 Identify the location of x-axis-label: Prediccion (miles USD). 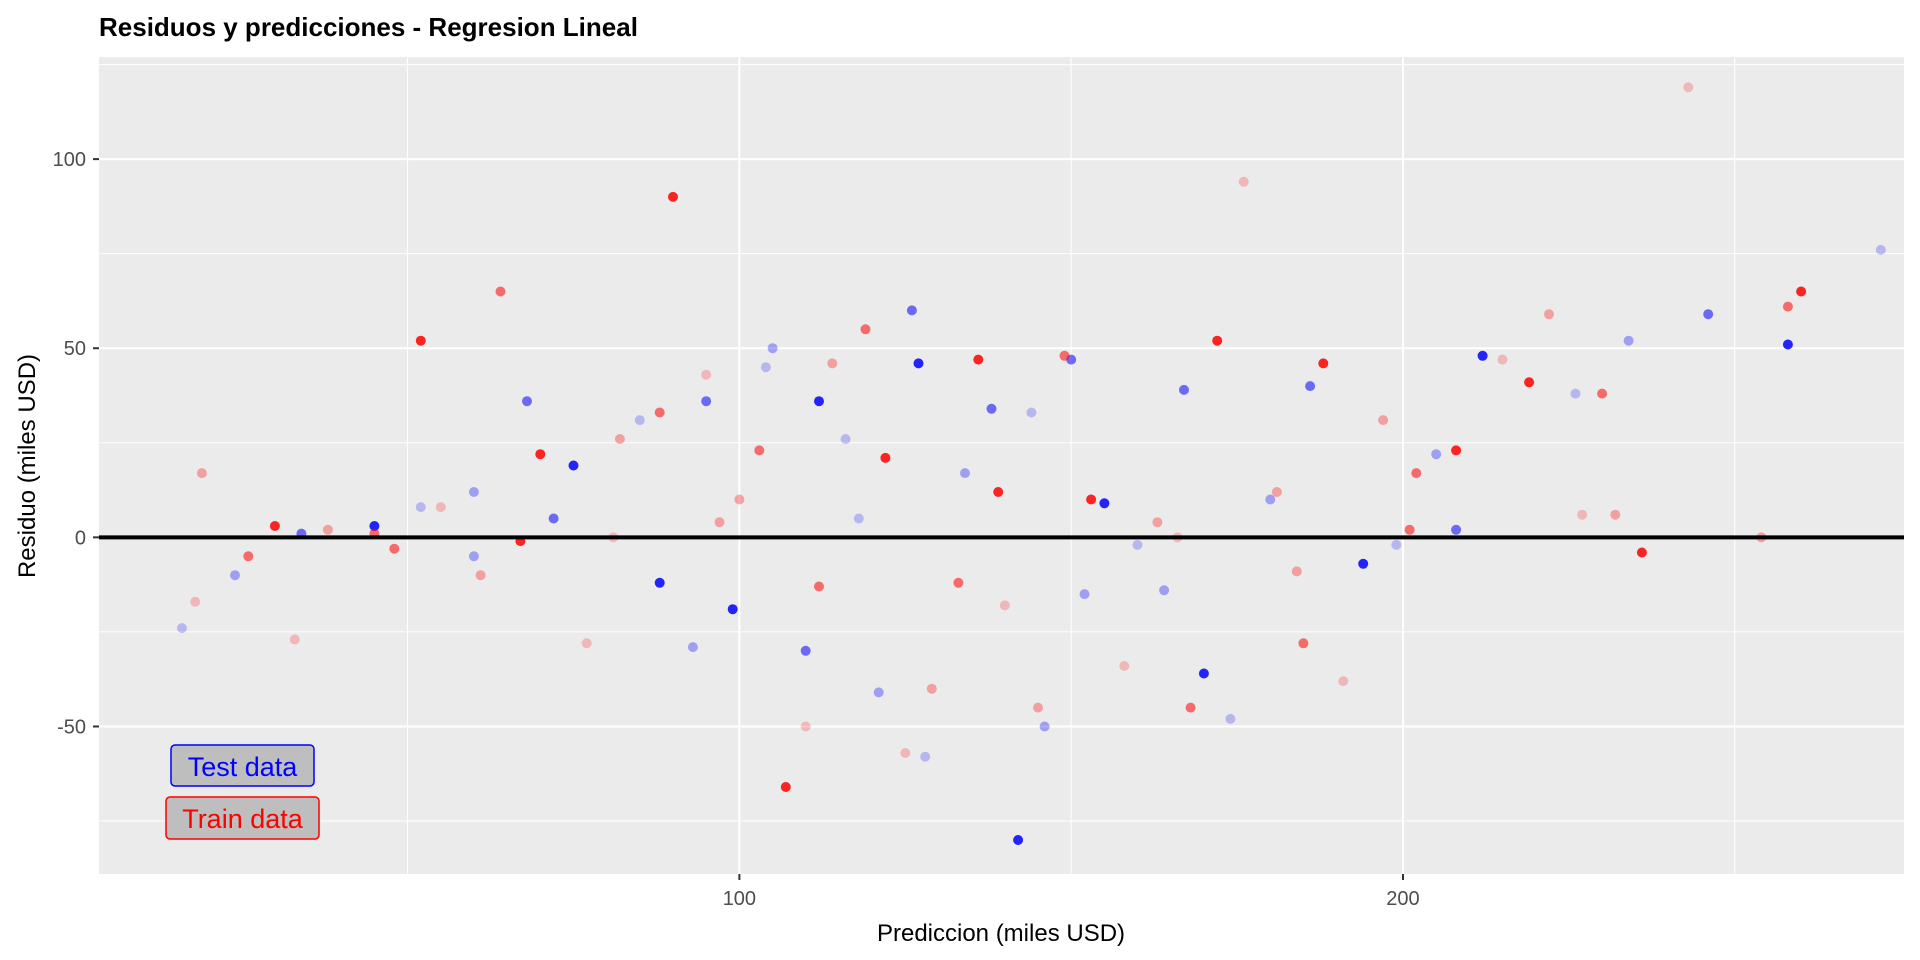
(1001, 933).